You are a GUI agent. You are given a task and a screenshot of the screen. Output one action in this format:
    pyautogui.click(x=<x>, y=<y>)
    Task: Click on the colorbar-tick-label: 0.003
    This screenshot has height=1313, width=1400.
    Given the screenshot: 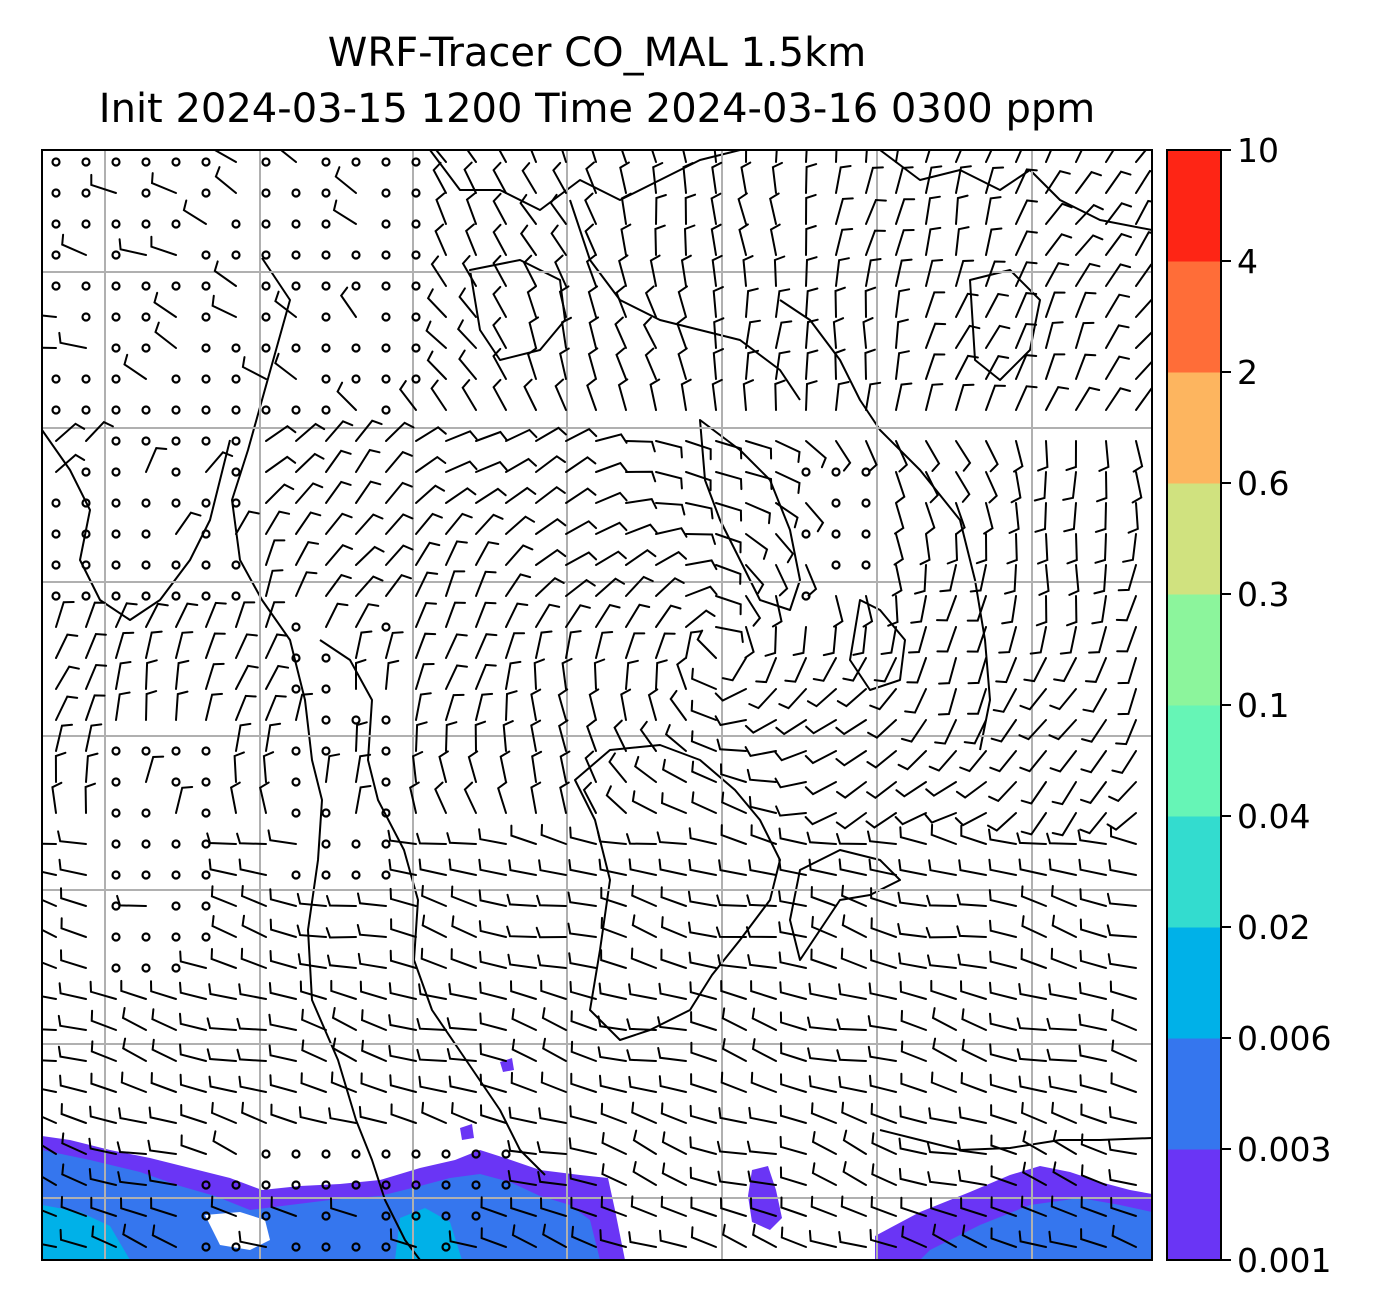 What is the action you would take?
    pyautogui.click(x=1284, y=1149)
    